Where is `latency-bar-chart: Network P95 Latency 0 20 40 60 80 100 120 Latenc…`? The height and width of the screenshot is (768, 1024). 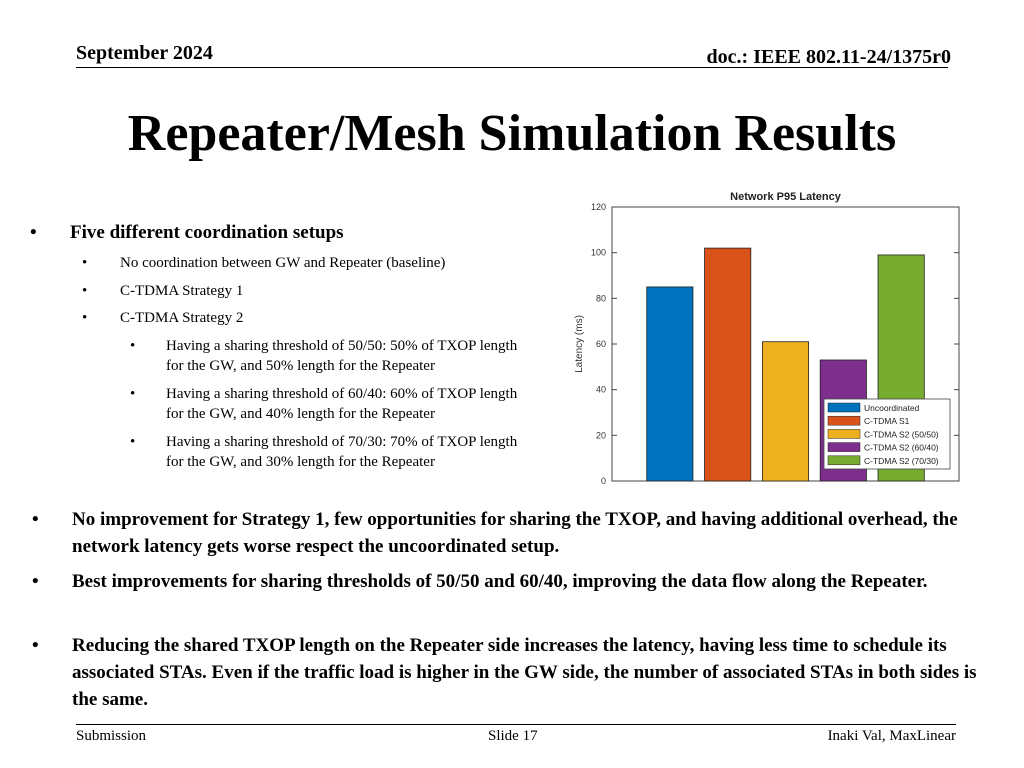 latency-bar-chart: Network P95 Latency 0 20 40 60 80 100 120 Latenc… is located at coordinates (767, 338).